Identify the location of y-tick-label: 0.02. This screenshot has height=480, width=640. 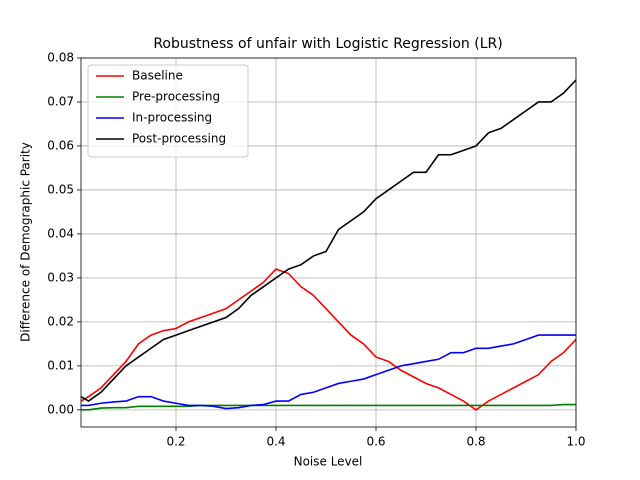
(60, 321).